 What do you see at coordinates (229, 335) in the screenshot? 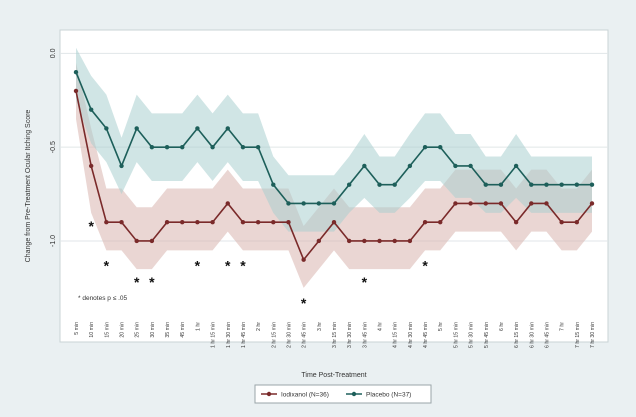
I see `x-tick-label: 1 hr 30 min` at bounding box center [229, 335].